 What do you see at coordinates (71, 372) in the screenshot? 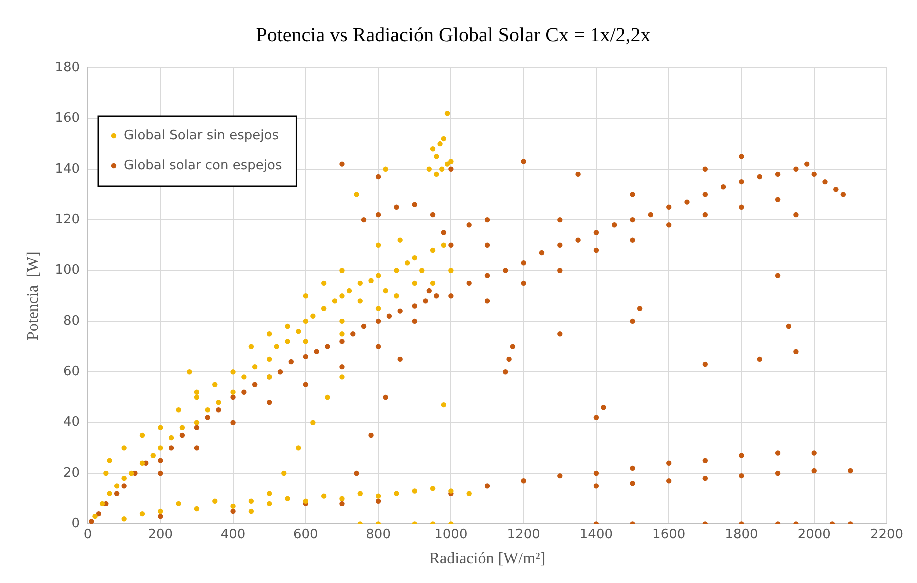
I see `y-tick-label: 60` at bounding box center [71, 372].